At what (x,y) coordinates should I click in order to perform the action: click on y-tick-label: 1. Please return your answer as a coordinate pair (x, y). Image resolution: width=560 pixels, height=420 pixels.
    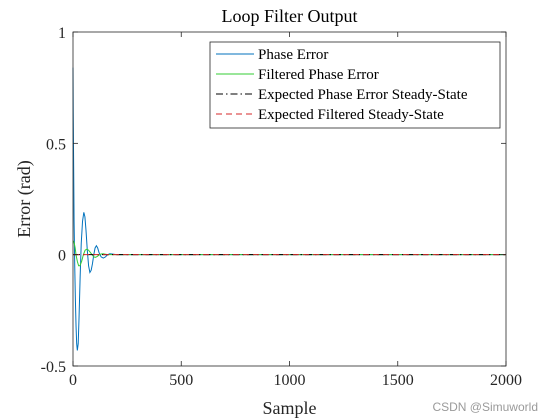
    Looking at the image, I should click on (62, 33).